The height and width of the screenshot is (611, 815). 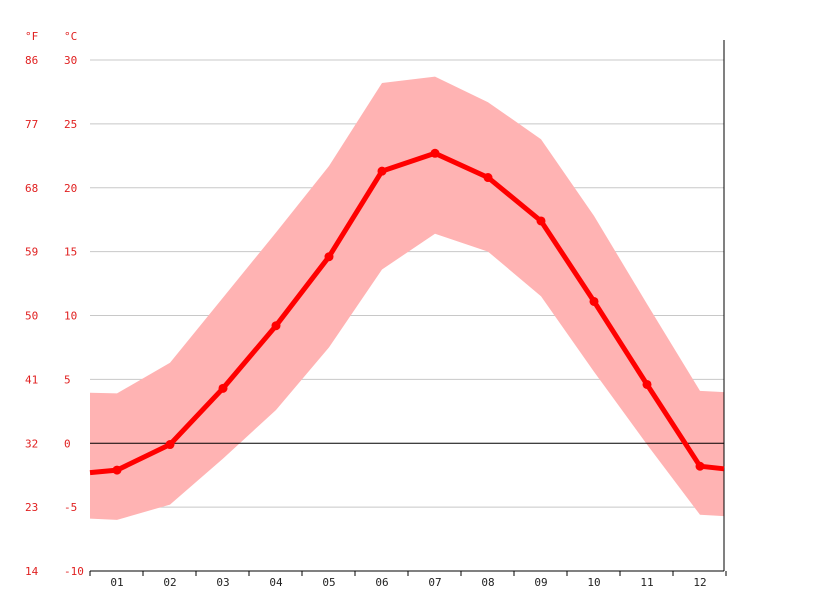 I want to click on x-tick-label: 01, so click(x=116, y=582).